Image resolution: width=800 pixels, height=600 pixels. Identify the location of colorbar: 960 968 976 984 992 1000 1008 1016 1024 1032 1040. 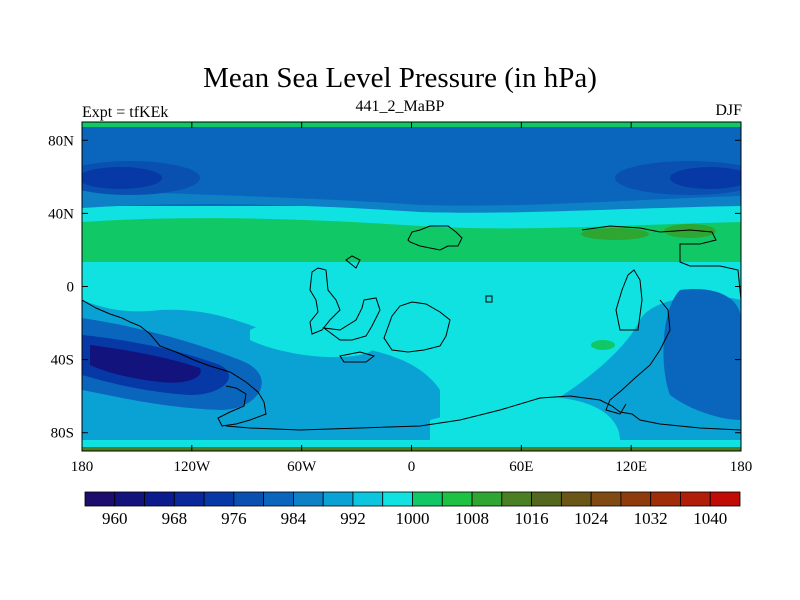
(412, 509).